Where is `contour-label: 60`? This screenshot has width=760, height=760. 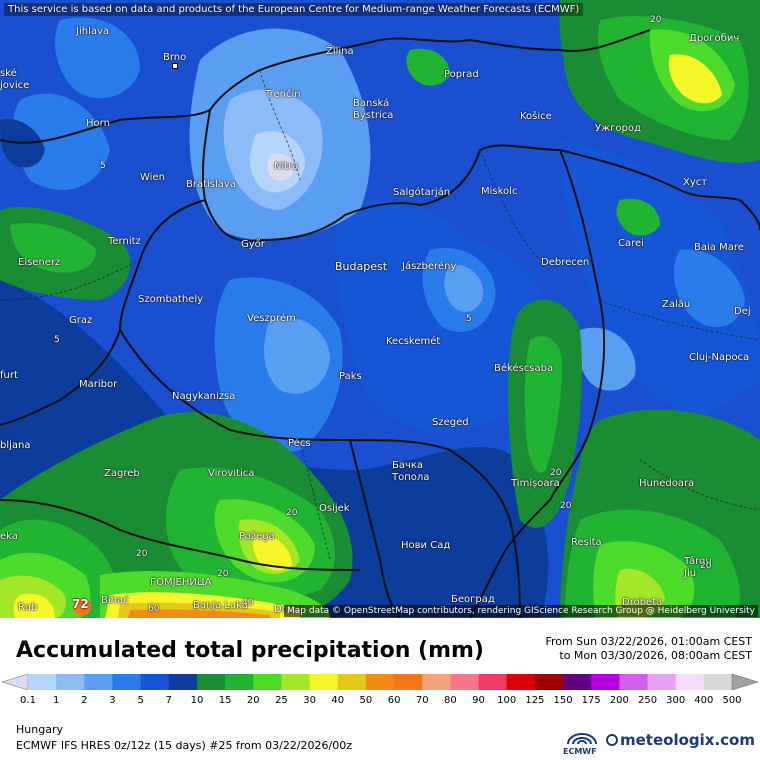
contour-label: 60 is located at coordinates (154, 609).